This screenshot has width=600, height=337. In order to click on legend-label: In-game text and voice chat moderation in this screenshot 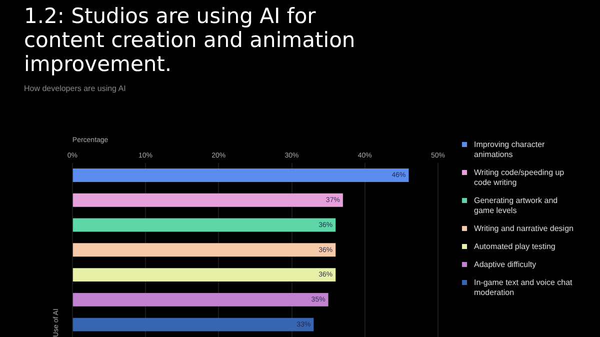, I will do `click(524, 288)`.